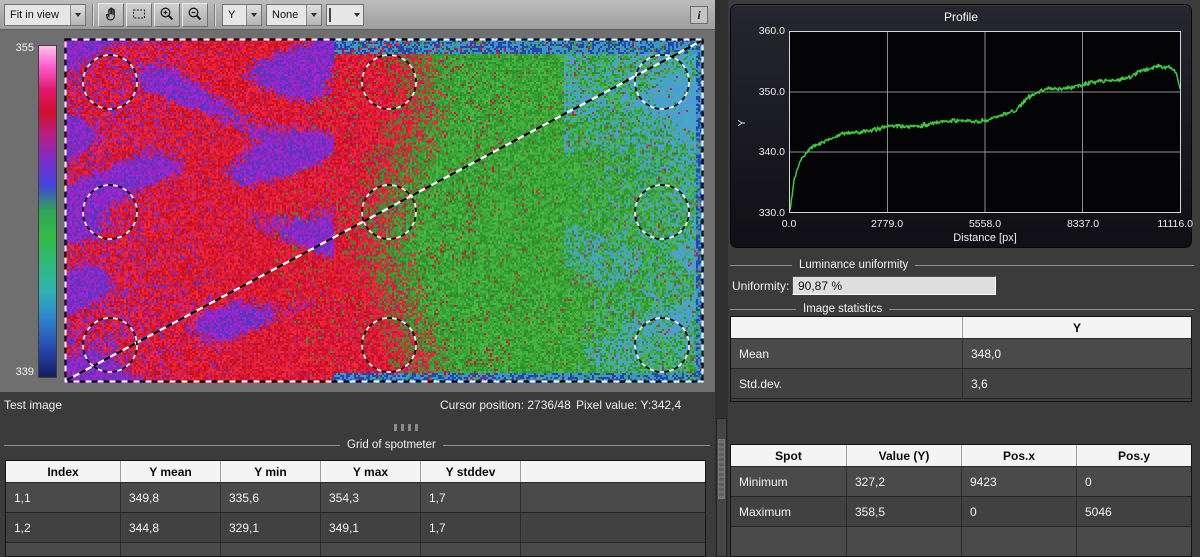  I want to click on uniformity-value-field: 90,87 %, so click(894, 285).